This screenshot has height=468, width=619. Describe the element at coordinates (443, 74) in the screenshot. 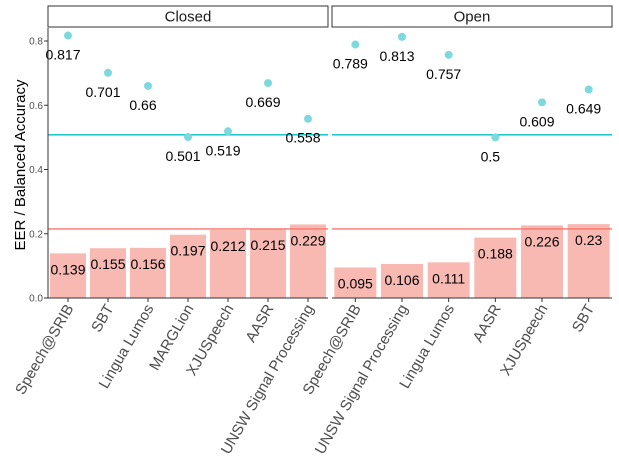

I see `accuracy-value-label: 0.757` at that location.